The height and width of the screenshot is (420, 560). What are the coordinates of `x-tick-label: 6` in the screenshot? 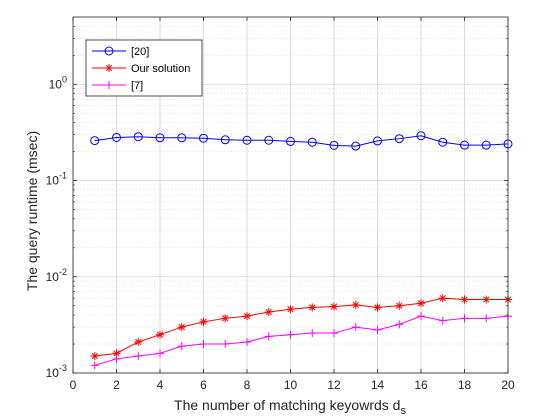 It's located at (203, 385).